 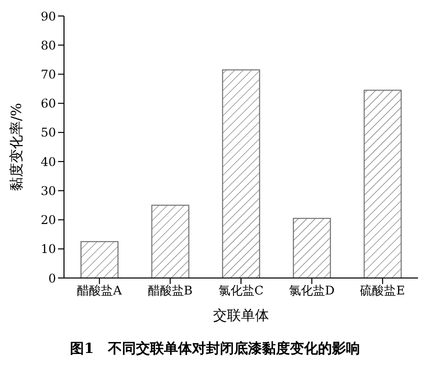 I want to click on y-tick-label: 70, so click(x=48, y=74).